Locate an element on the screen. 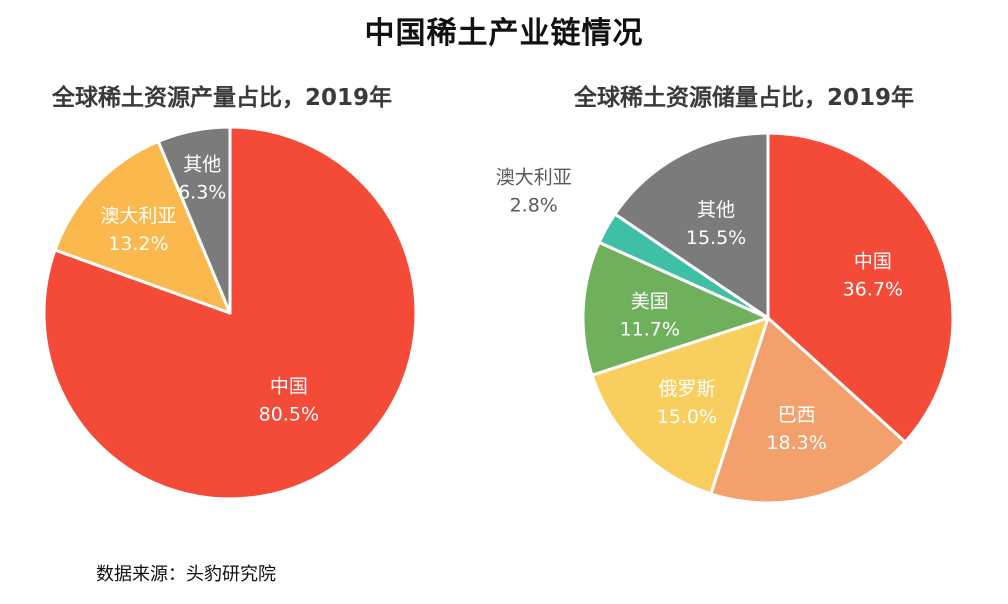  slice-value-other: 6.3% is located at coordinates (202, 192).